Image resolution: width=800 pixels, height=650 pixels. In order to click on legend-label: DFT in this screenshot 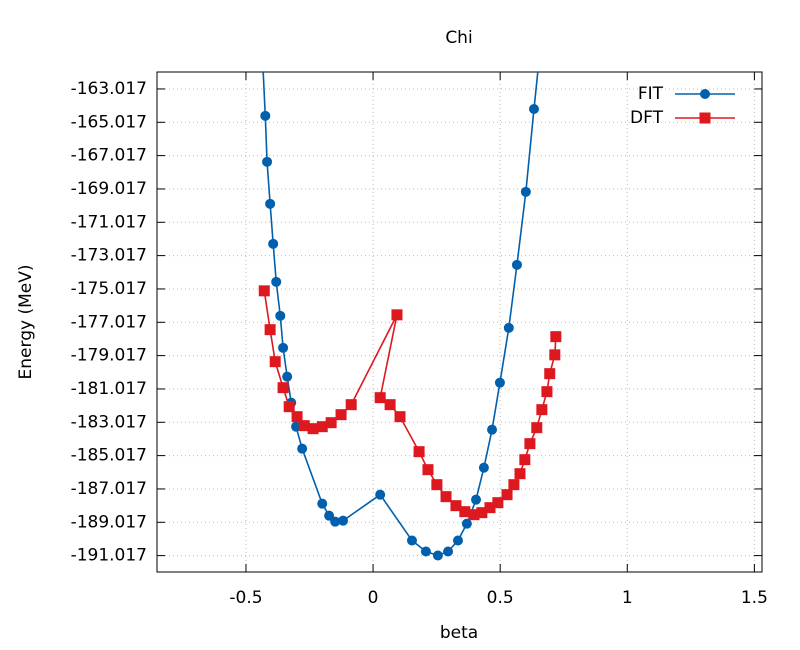, I will do `click(647, 118)`.